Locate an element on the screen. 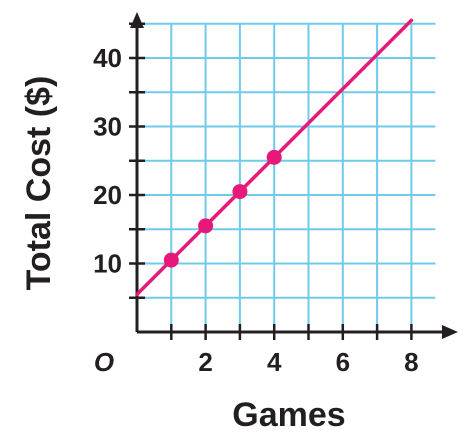  x-axis-title: Games is located at coordinates (288, 415).